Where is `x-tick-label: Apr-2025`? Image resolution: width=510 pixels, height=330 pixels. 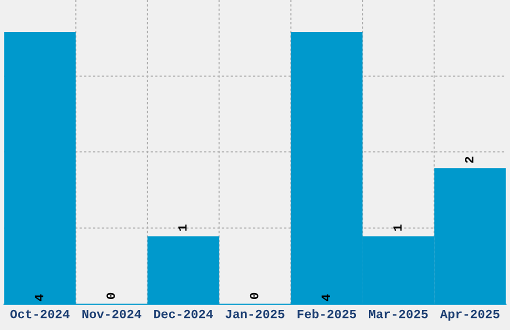 x-tick-label: Apr-2025 is located at coordinates (470, 315).